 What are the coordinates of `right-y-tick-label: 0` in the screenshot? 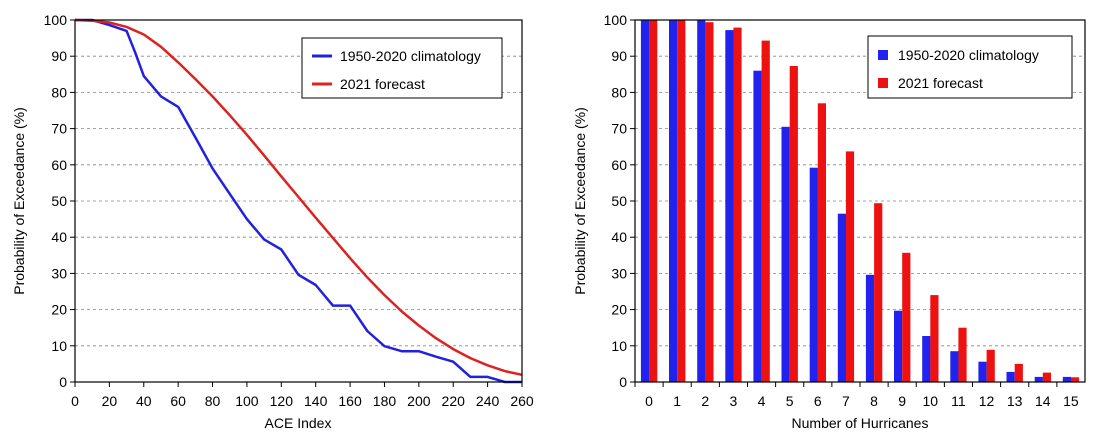 It's located at (623, 382).